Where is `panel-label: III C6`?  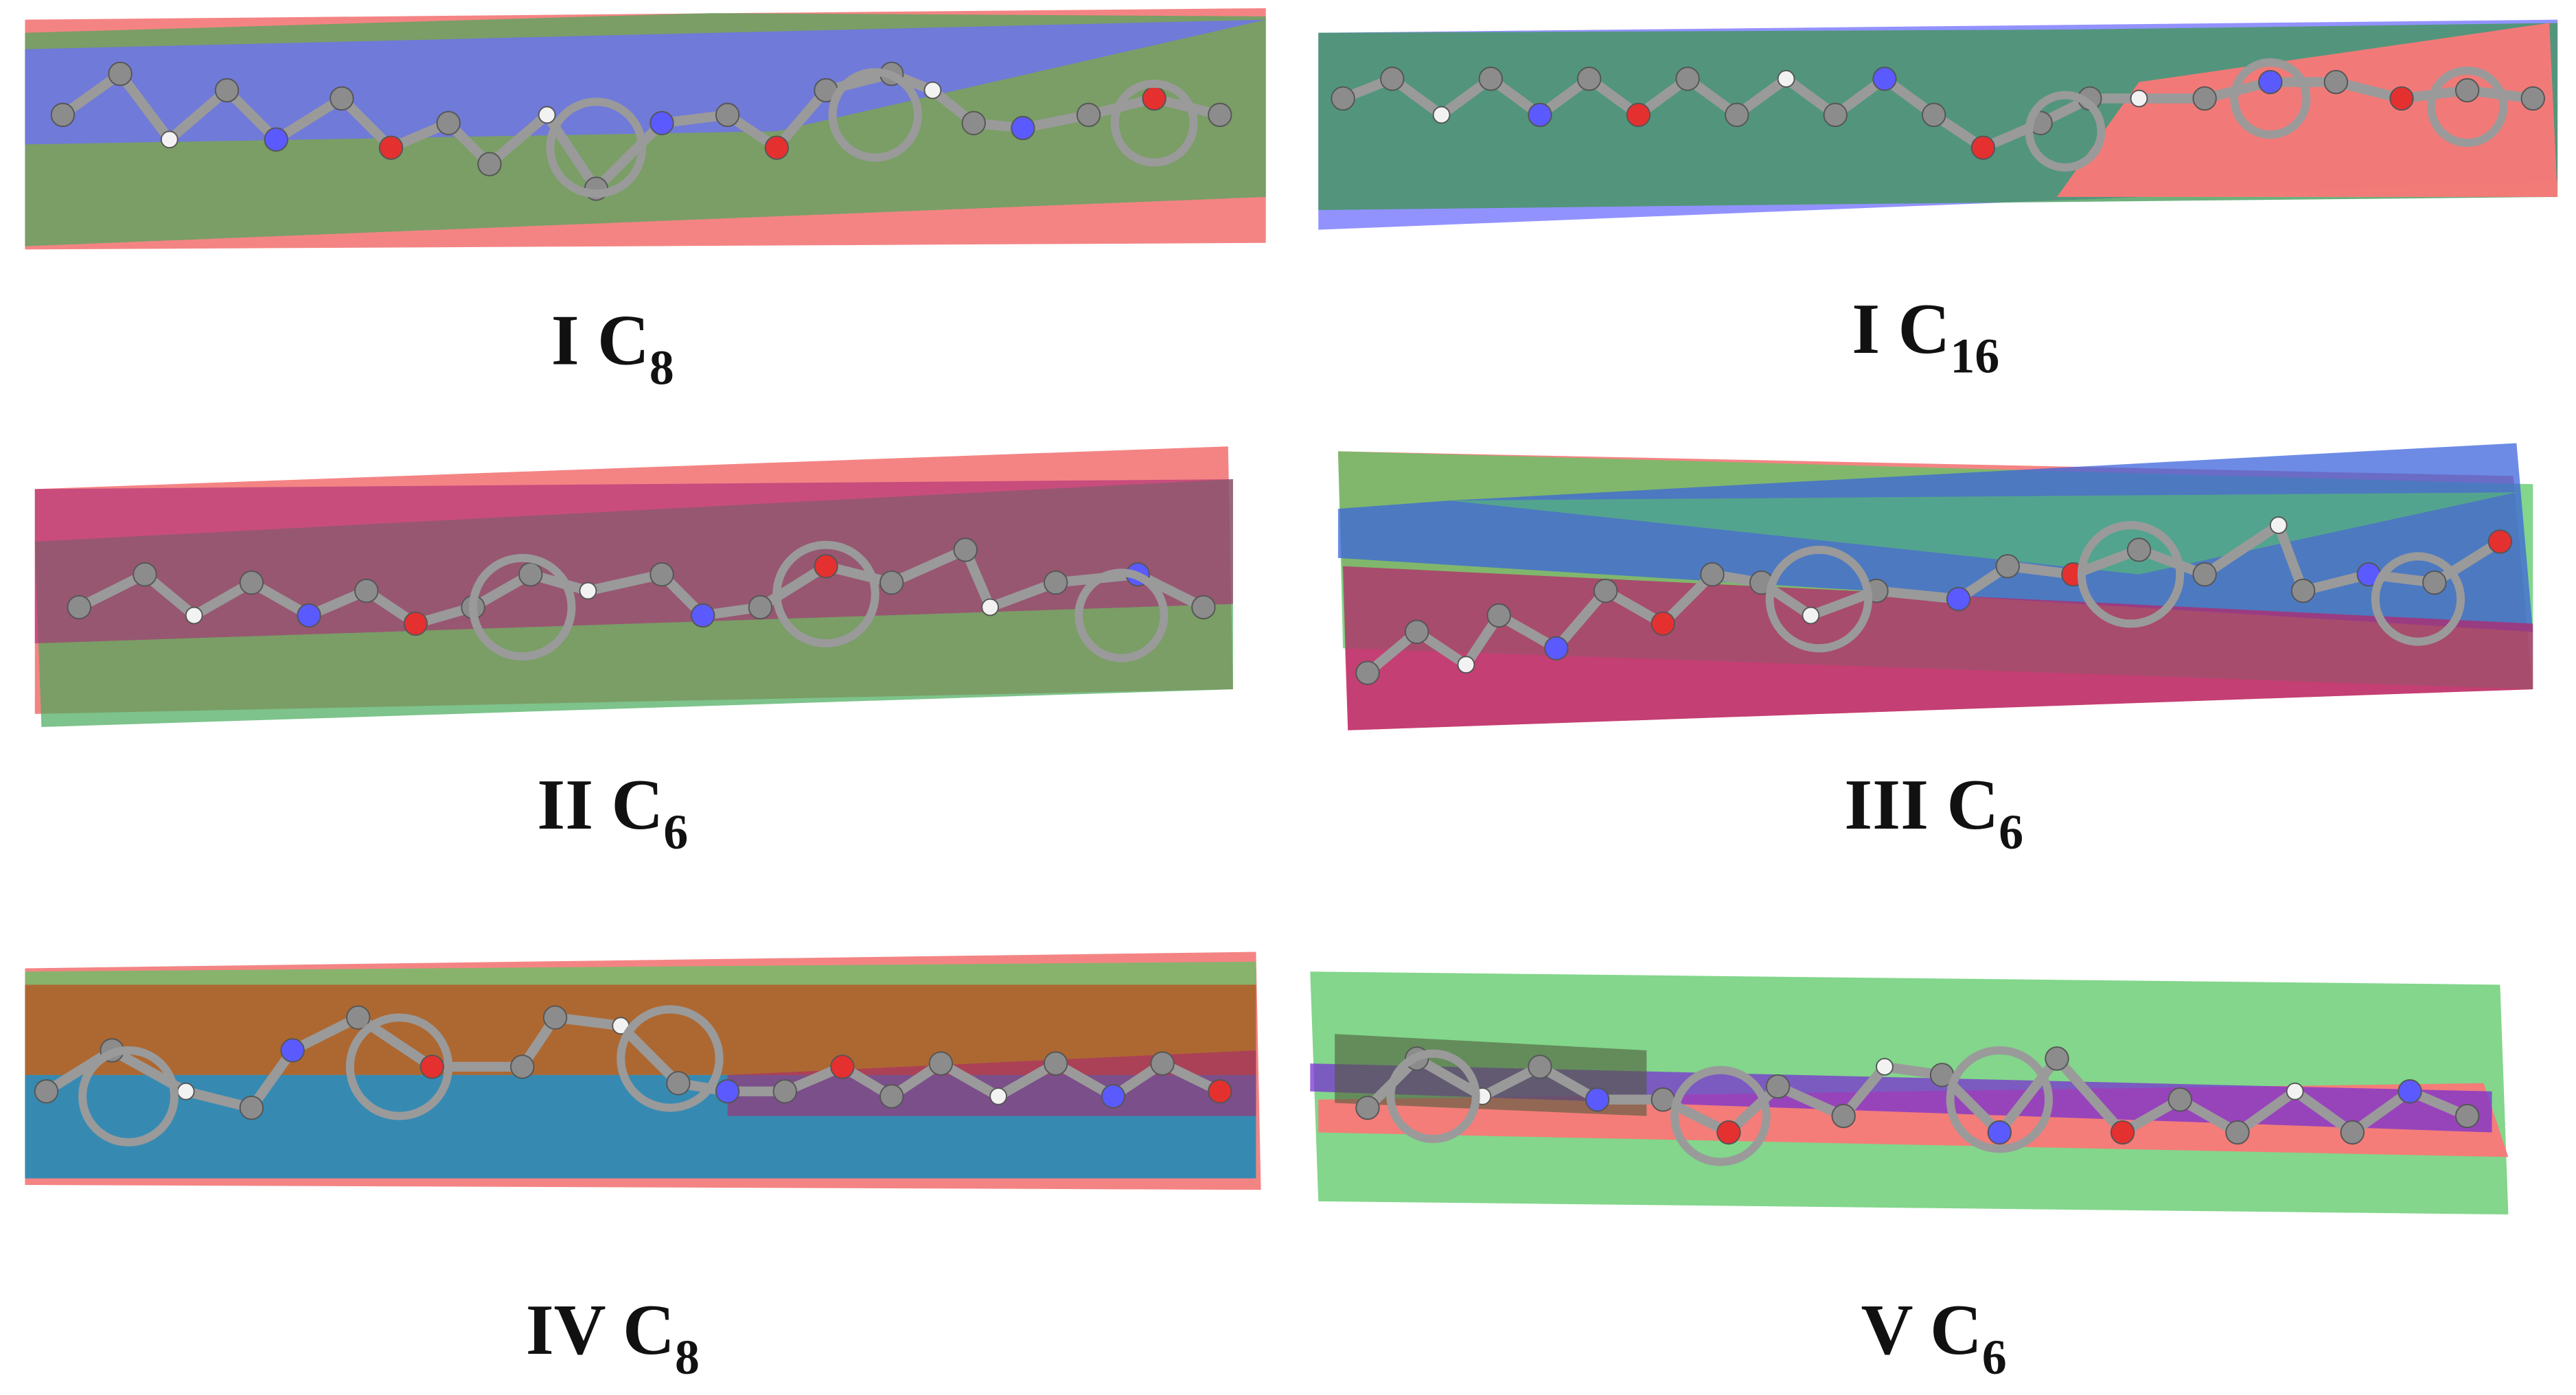 panel-label: III C6 is located at coordinates (1933, 812).